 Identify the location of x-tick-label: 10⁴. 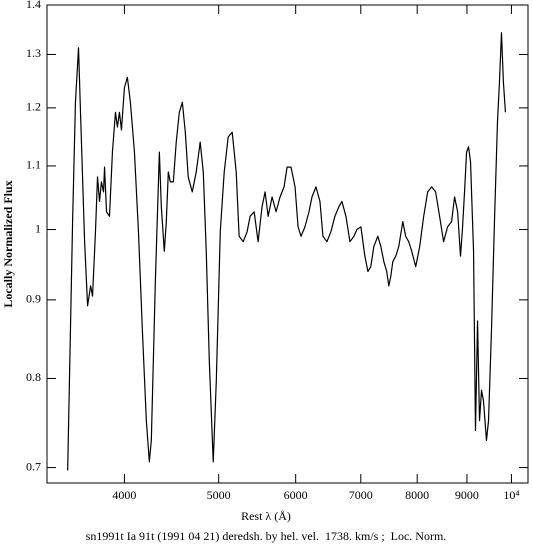
(511, 495).